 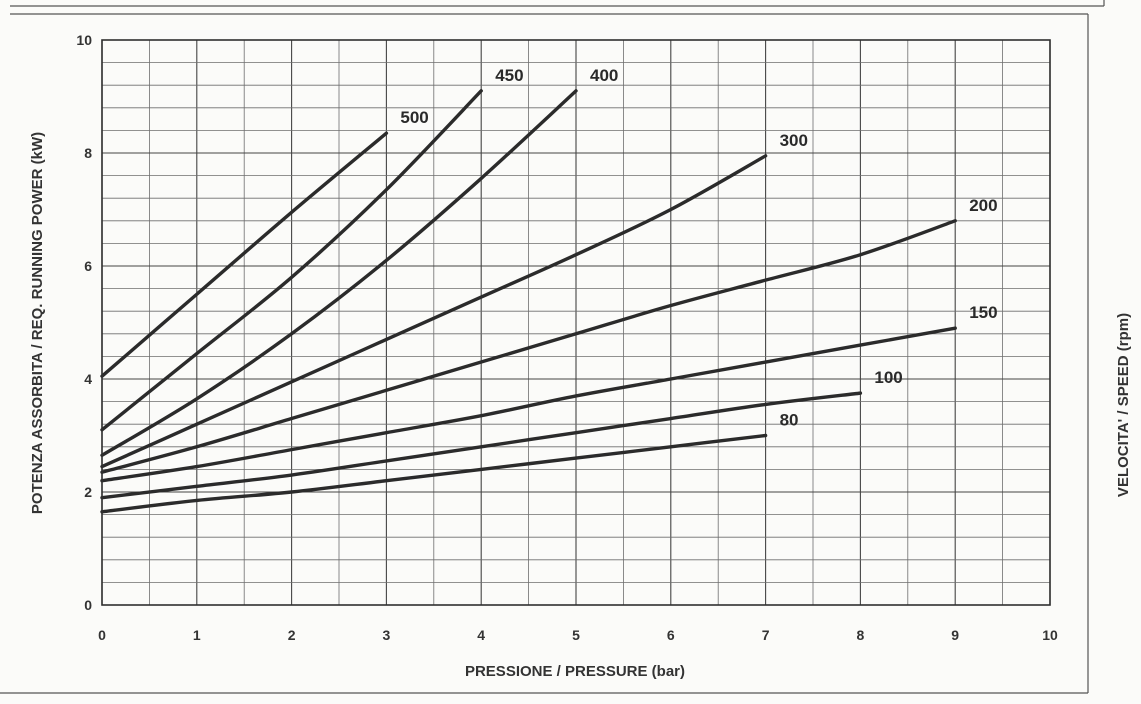 I want to click on speed-label-300: 300, so click(x=794, y=140).